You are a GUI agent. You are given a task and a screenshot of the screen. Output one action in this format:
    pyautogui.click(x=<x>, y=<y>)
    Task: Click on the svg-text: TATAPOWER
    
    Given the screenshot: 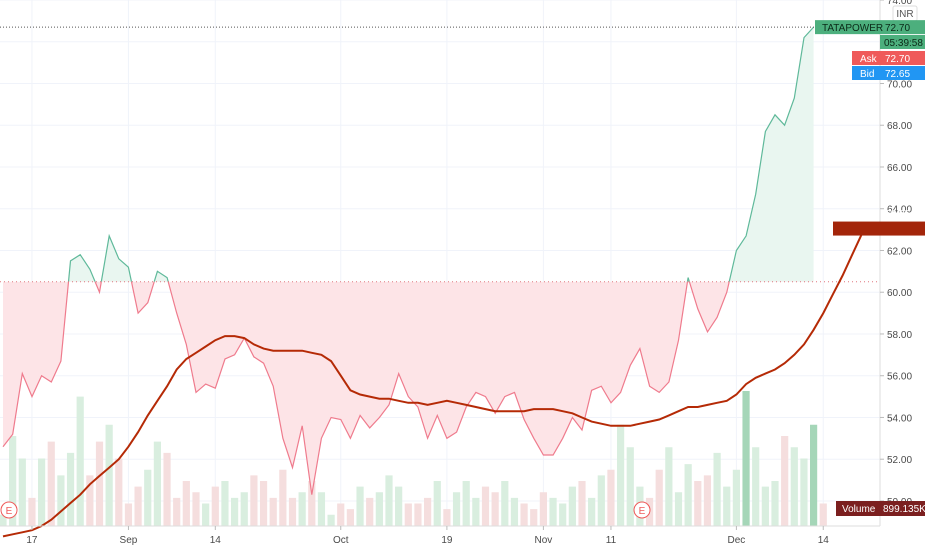 What is the action you would take?
    pyautogui.click(x=852, y=28)
    